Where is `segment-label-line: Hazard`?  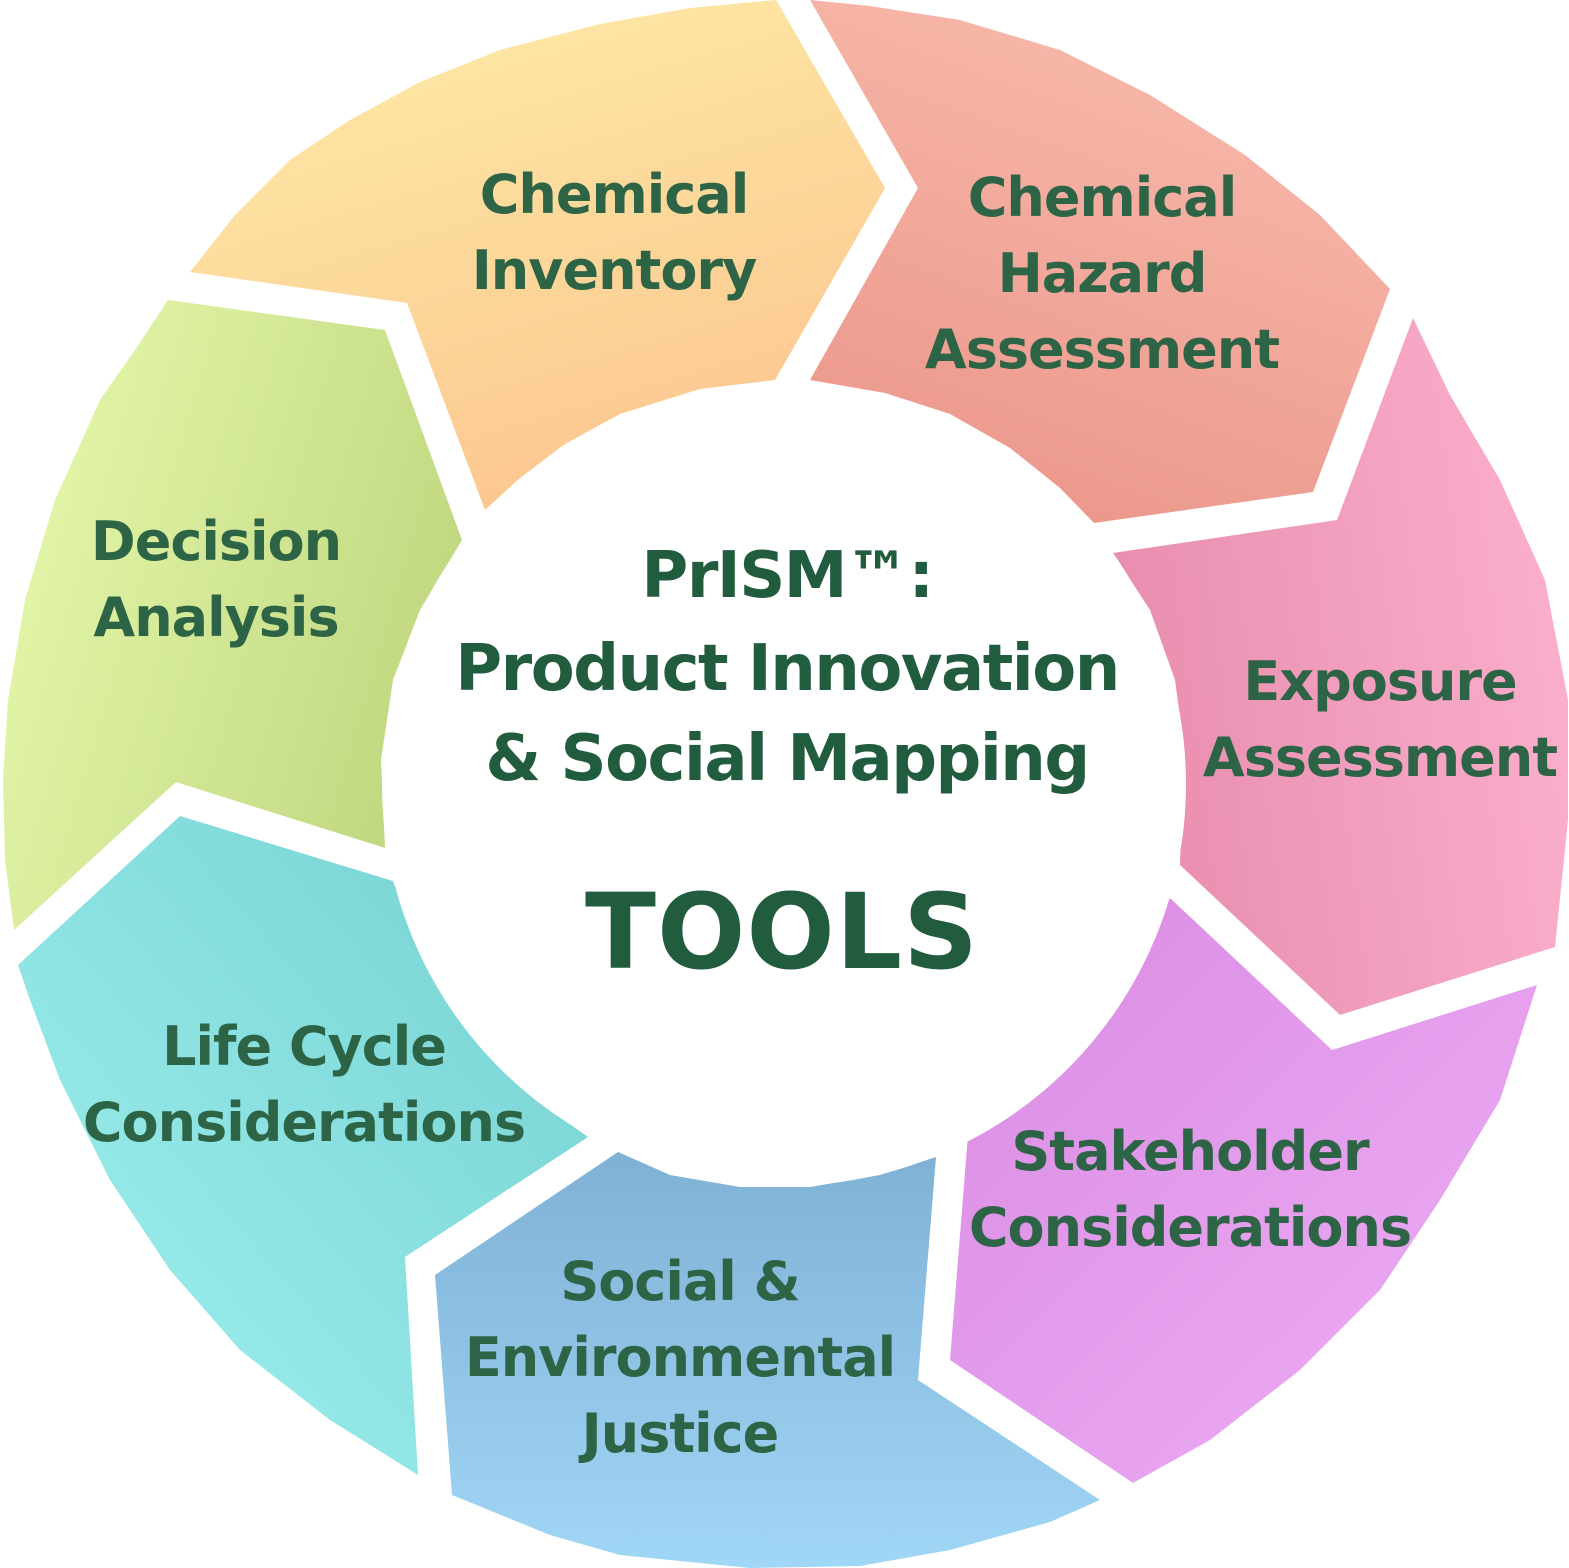
segment-label-line: Hazard is located at coordinates (1102, 273).